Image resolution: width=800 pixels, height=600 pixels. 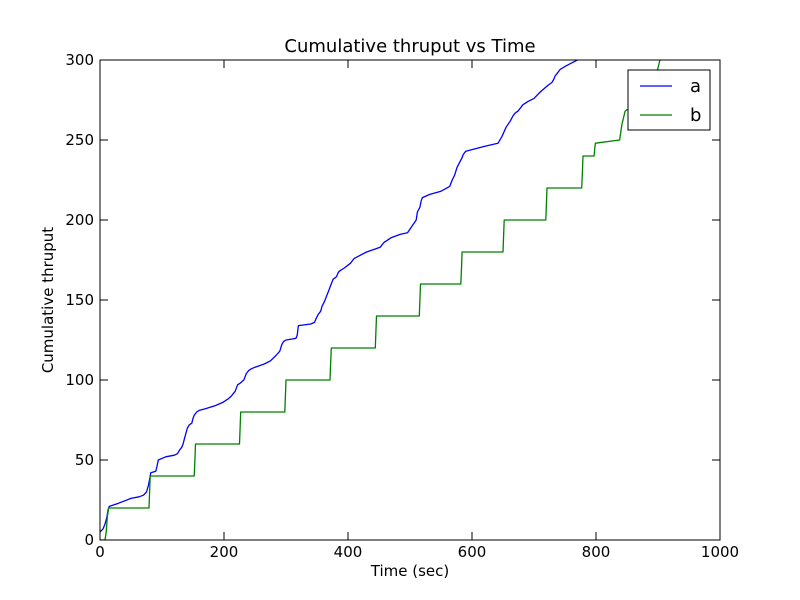 I want to click on legend-box, so click(x=669, y=100).